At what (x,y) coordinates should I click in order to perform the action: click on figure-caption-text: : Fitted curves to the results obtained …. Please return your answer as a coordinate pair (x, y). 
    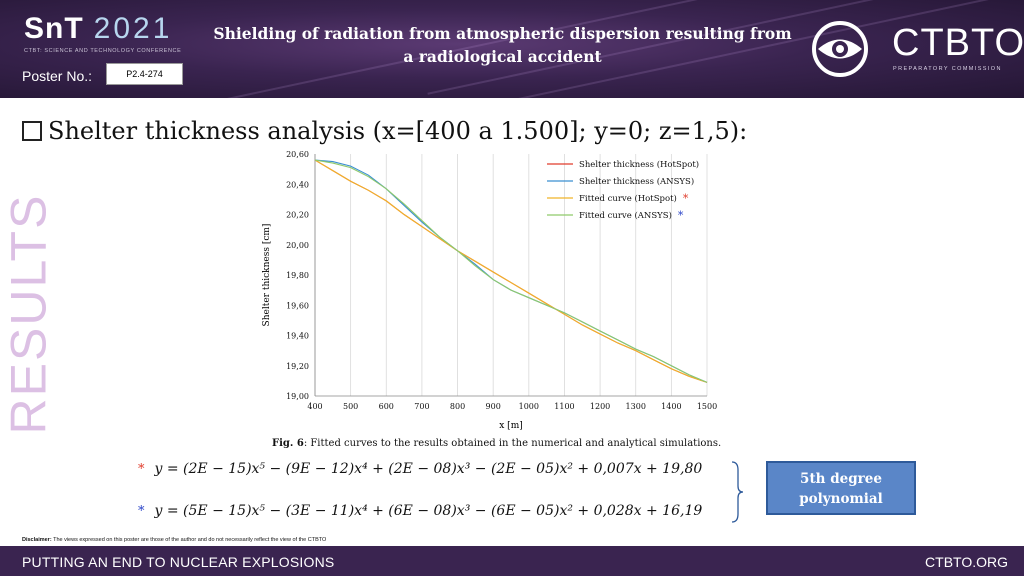
    Looking at the image, I should click on (512, 443).